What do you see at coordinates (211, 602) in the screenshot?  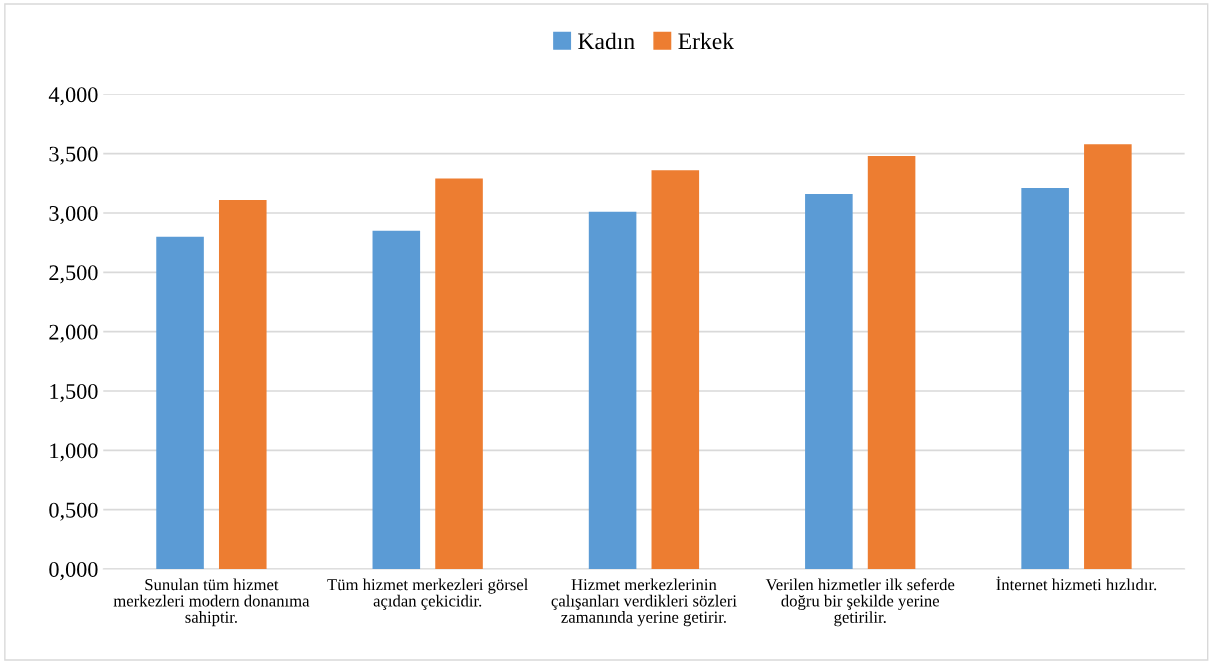 I see `x-tick-label: Sunulan tüm hizmet merkezleri modern donanıma sahiptir.` at bounding box center [211, 602].